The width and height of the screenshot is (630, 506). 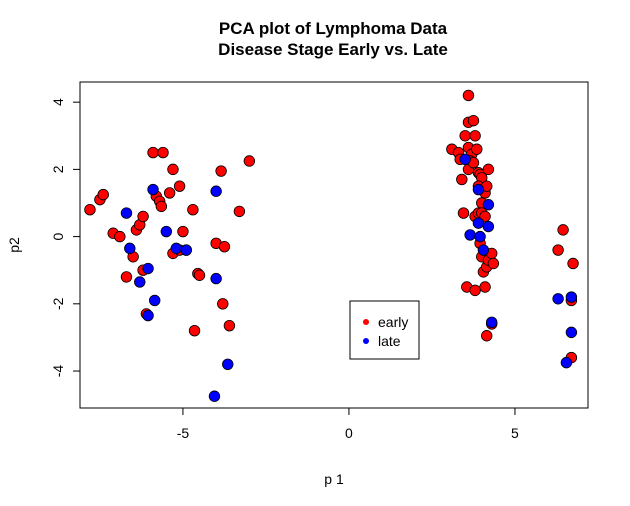 What do you see at coordinates (333, 49) in the screenshot?
I see `chart-subtitle: Disease Stage Early vs. Late` at bounding box center [333, 49].